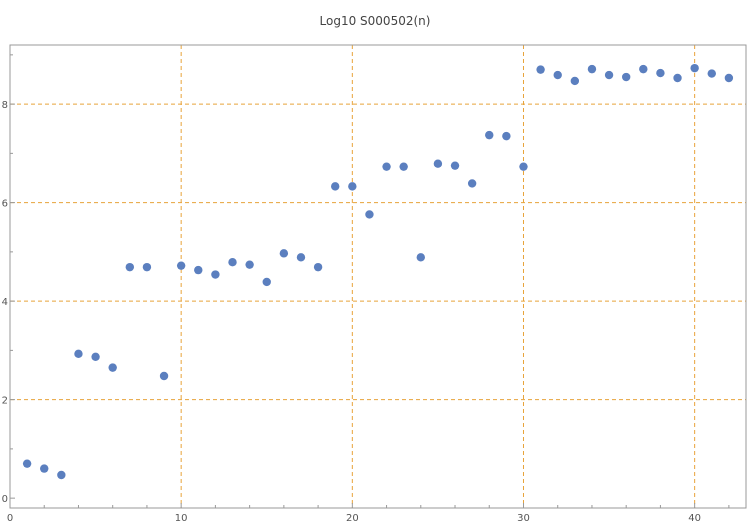  I want to click on x-tick-label: 0, so click(10, 518).